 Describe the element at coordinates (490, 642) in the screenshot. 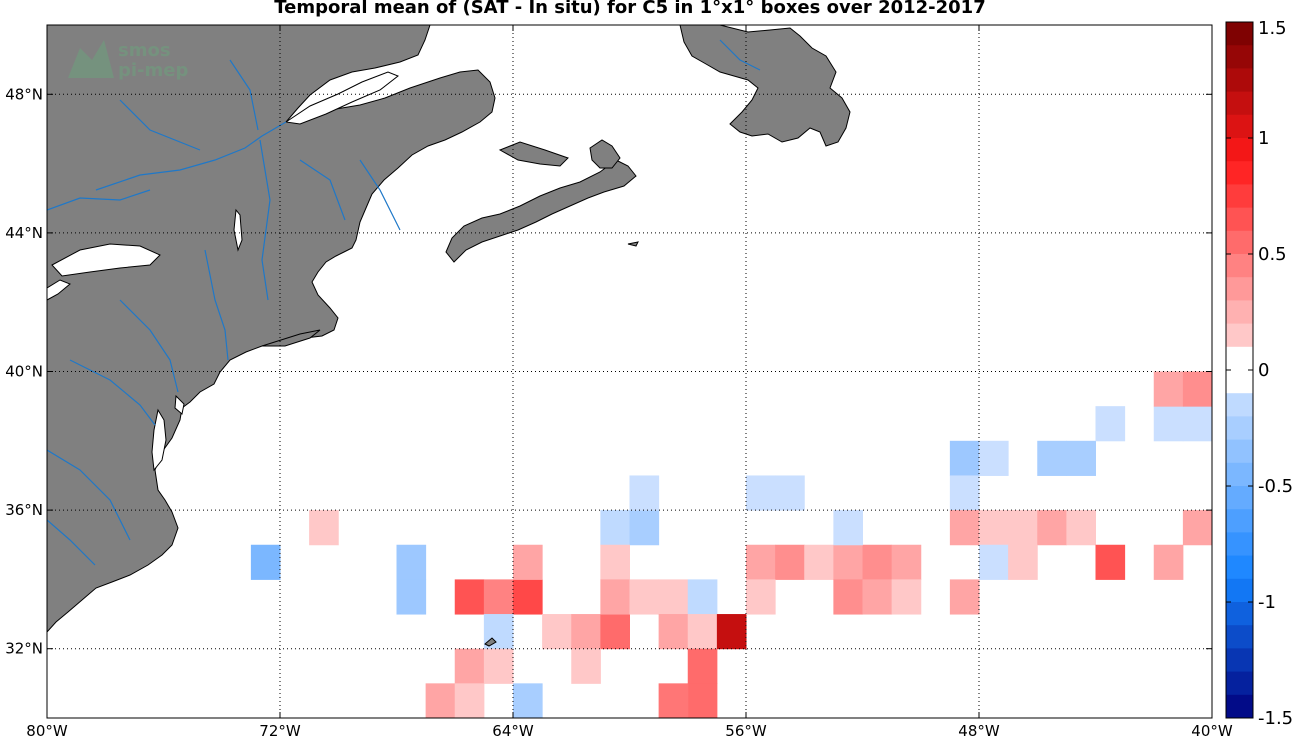

I see `land-bermuda` at that location.